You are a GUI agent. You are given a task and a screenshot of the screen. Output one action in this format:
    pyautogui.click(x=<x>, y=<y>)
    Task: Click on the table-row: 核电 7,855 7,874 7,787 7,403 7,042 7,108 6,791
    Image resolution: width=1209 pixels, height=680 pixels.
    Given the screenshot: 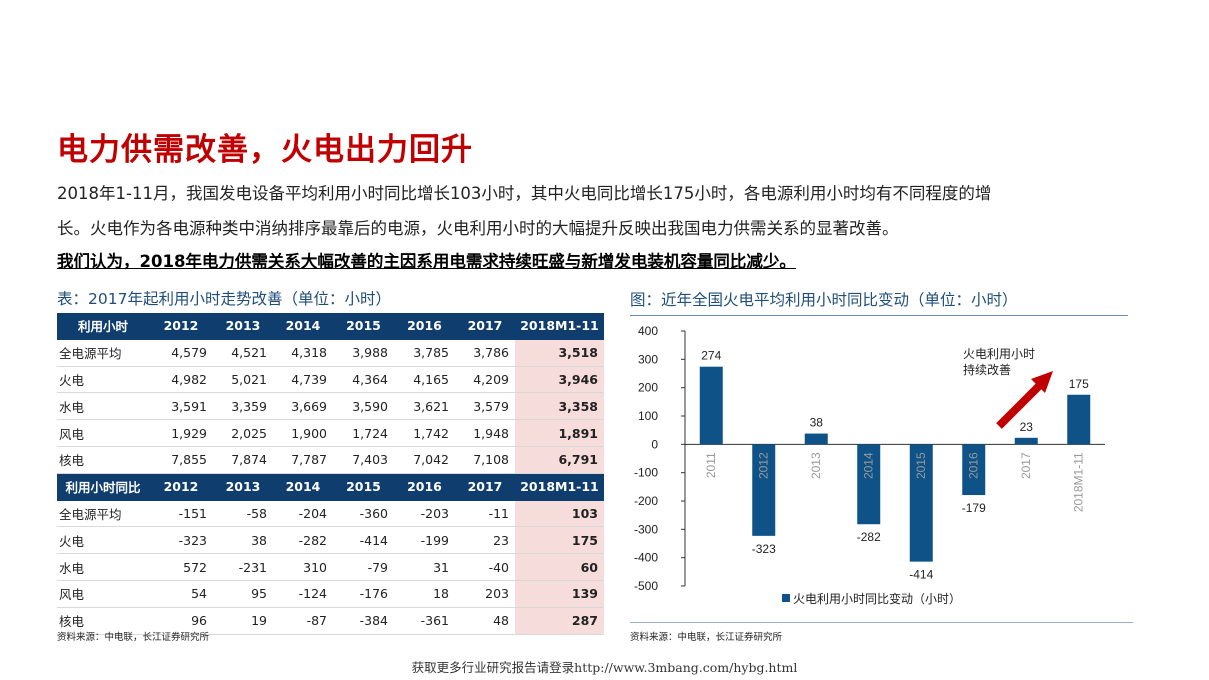 What is the action you would take?
    pyautogui.click(x=330, y=460)
    